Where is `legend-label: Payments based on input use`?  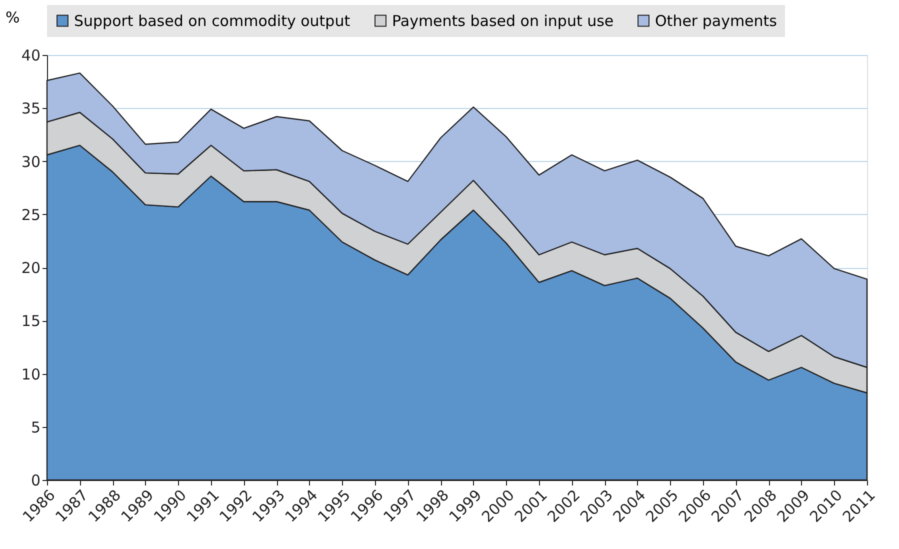
legend-label: Payments based on input use is located at coordinates (503, 21).